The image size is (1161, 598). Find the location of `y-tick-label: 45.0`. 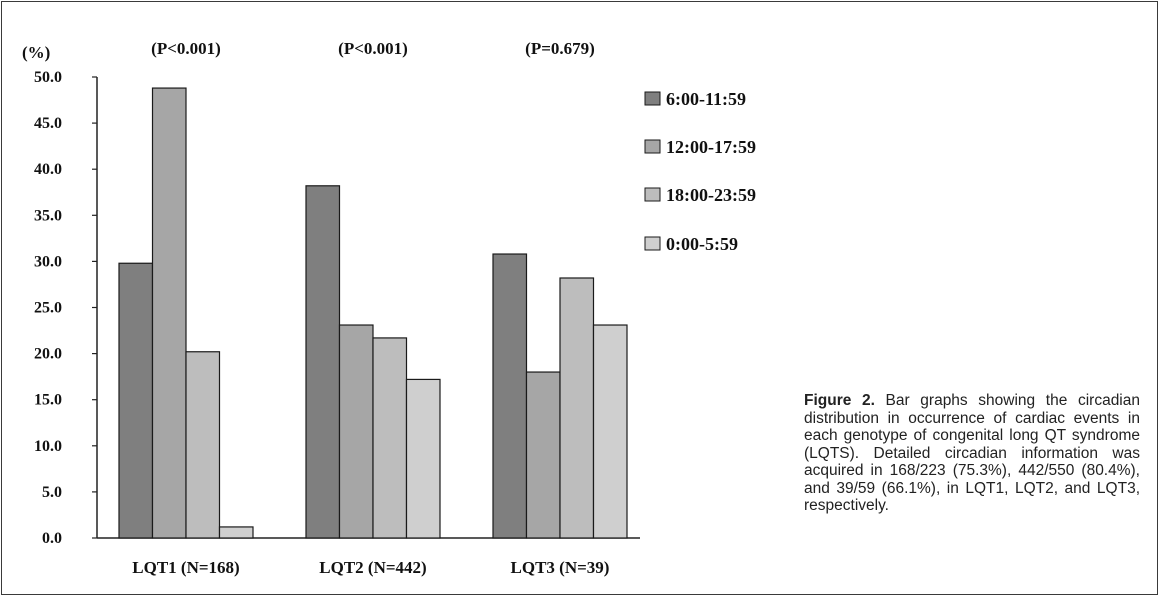

y-tick-label: 45.0 is located at coordinates (48, 123).